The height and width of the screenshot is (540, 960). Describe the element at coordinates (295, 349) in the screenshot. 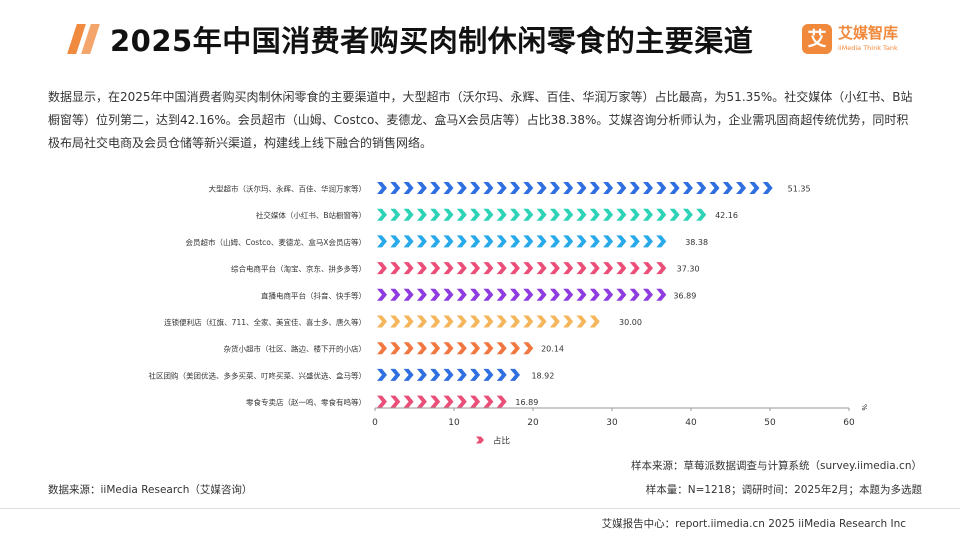

I see `category-label: 杂货小超市（社区、路边、楼下开的小店）` at that location.